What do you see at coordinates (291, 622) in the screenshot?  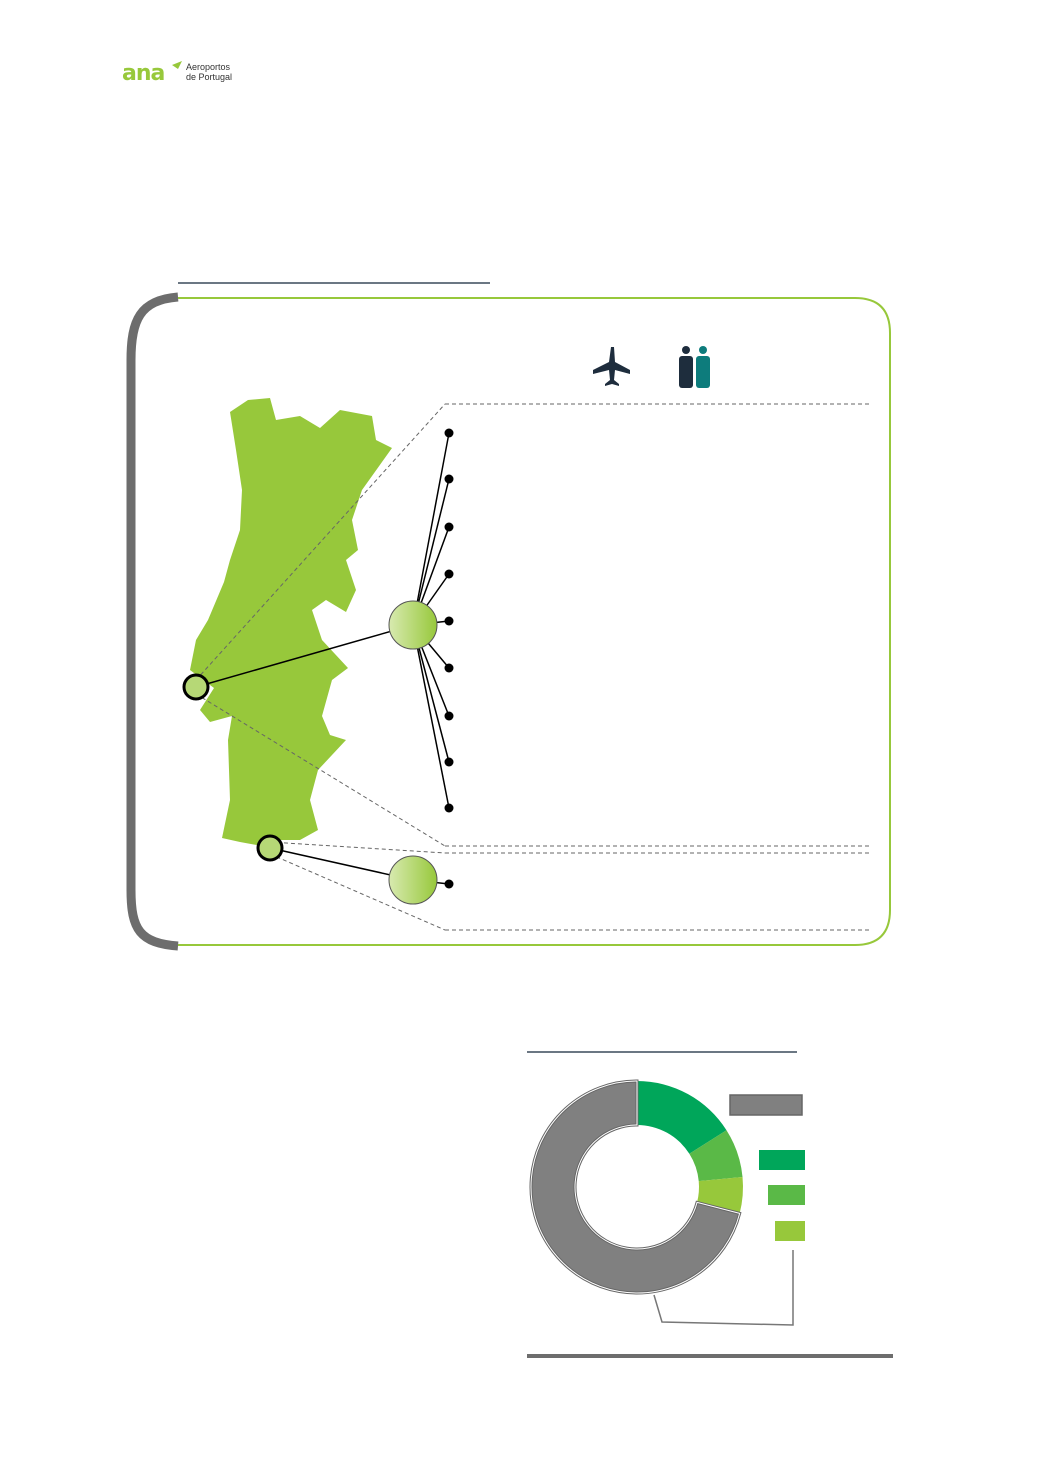 I see `portugal-map` at bounding box center [291, 622].